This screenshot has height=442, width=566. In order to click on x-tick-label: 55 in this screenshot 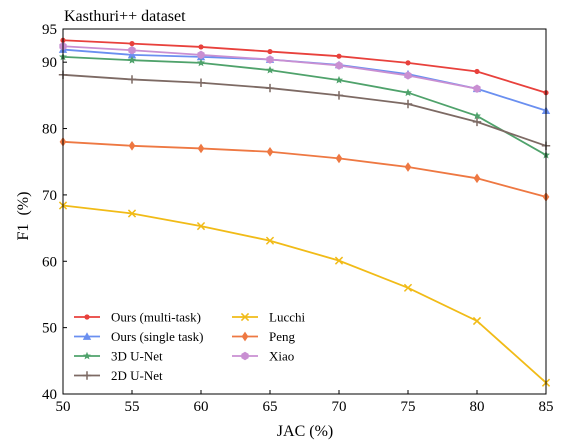, I will do `click(132, 407)`.